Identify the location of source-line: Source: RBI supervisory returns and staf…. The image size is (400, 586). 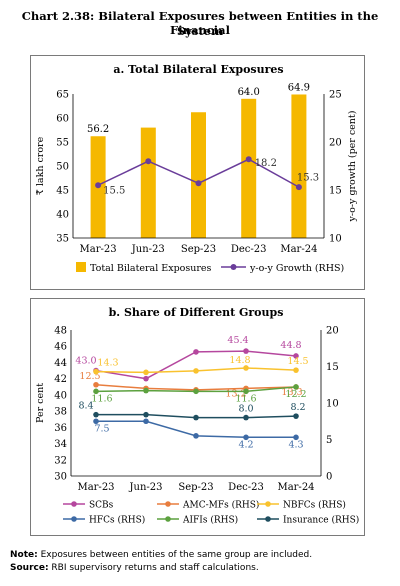
(134, 568).